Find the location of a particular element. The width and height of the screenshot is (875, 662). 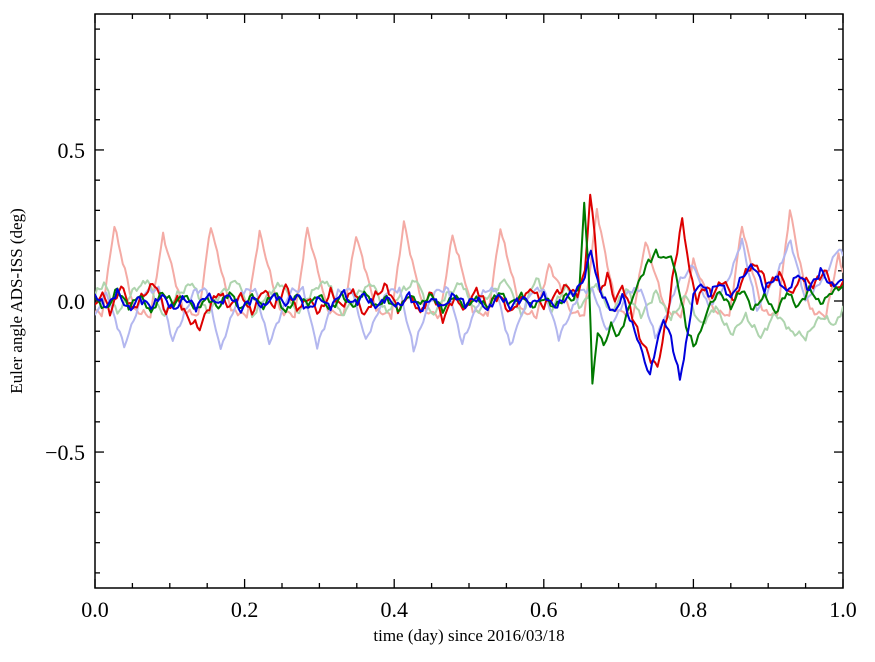

x-tick-label: 0.6 is located at coordinates (544, 609).